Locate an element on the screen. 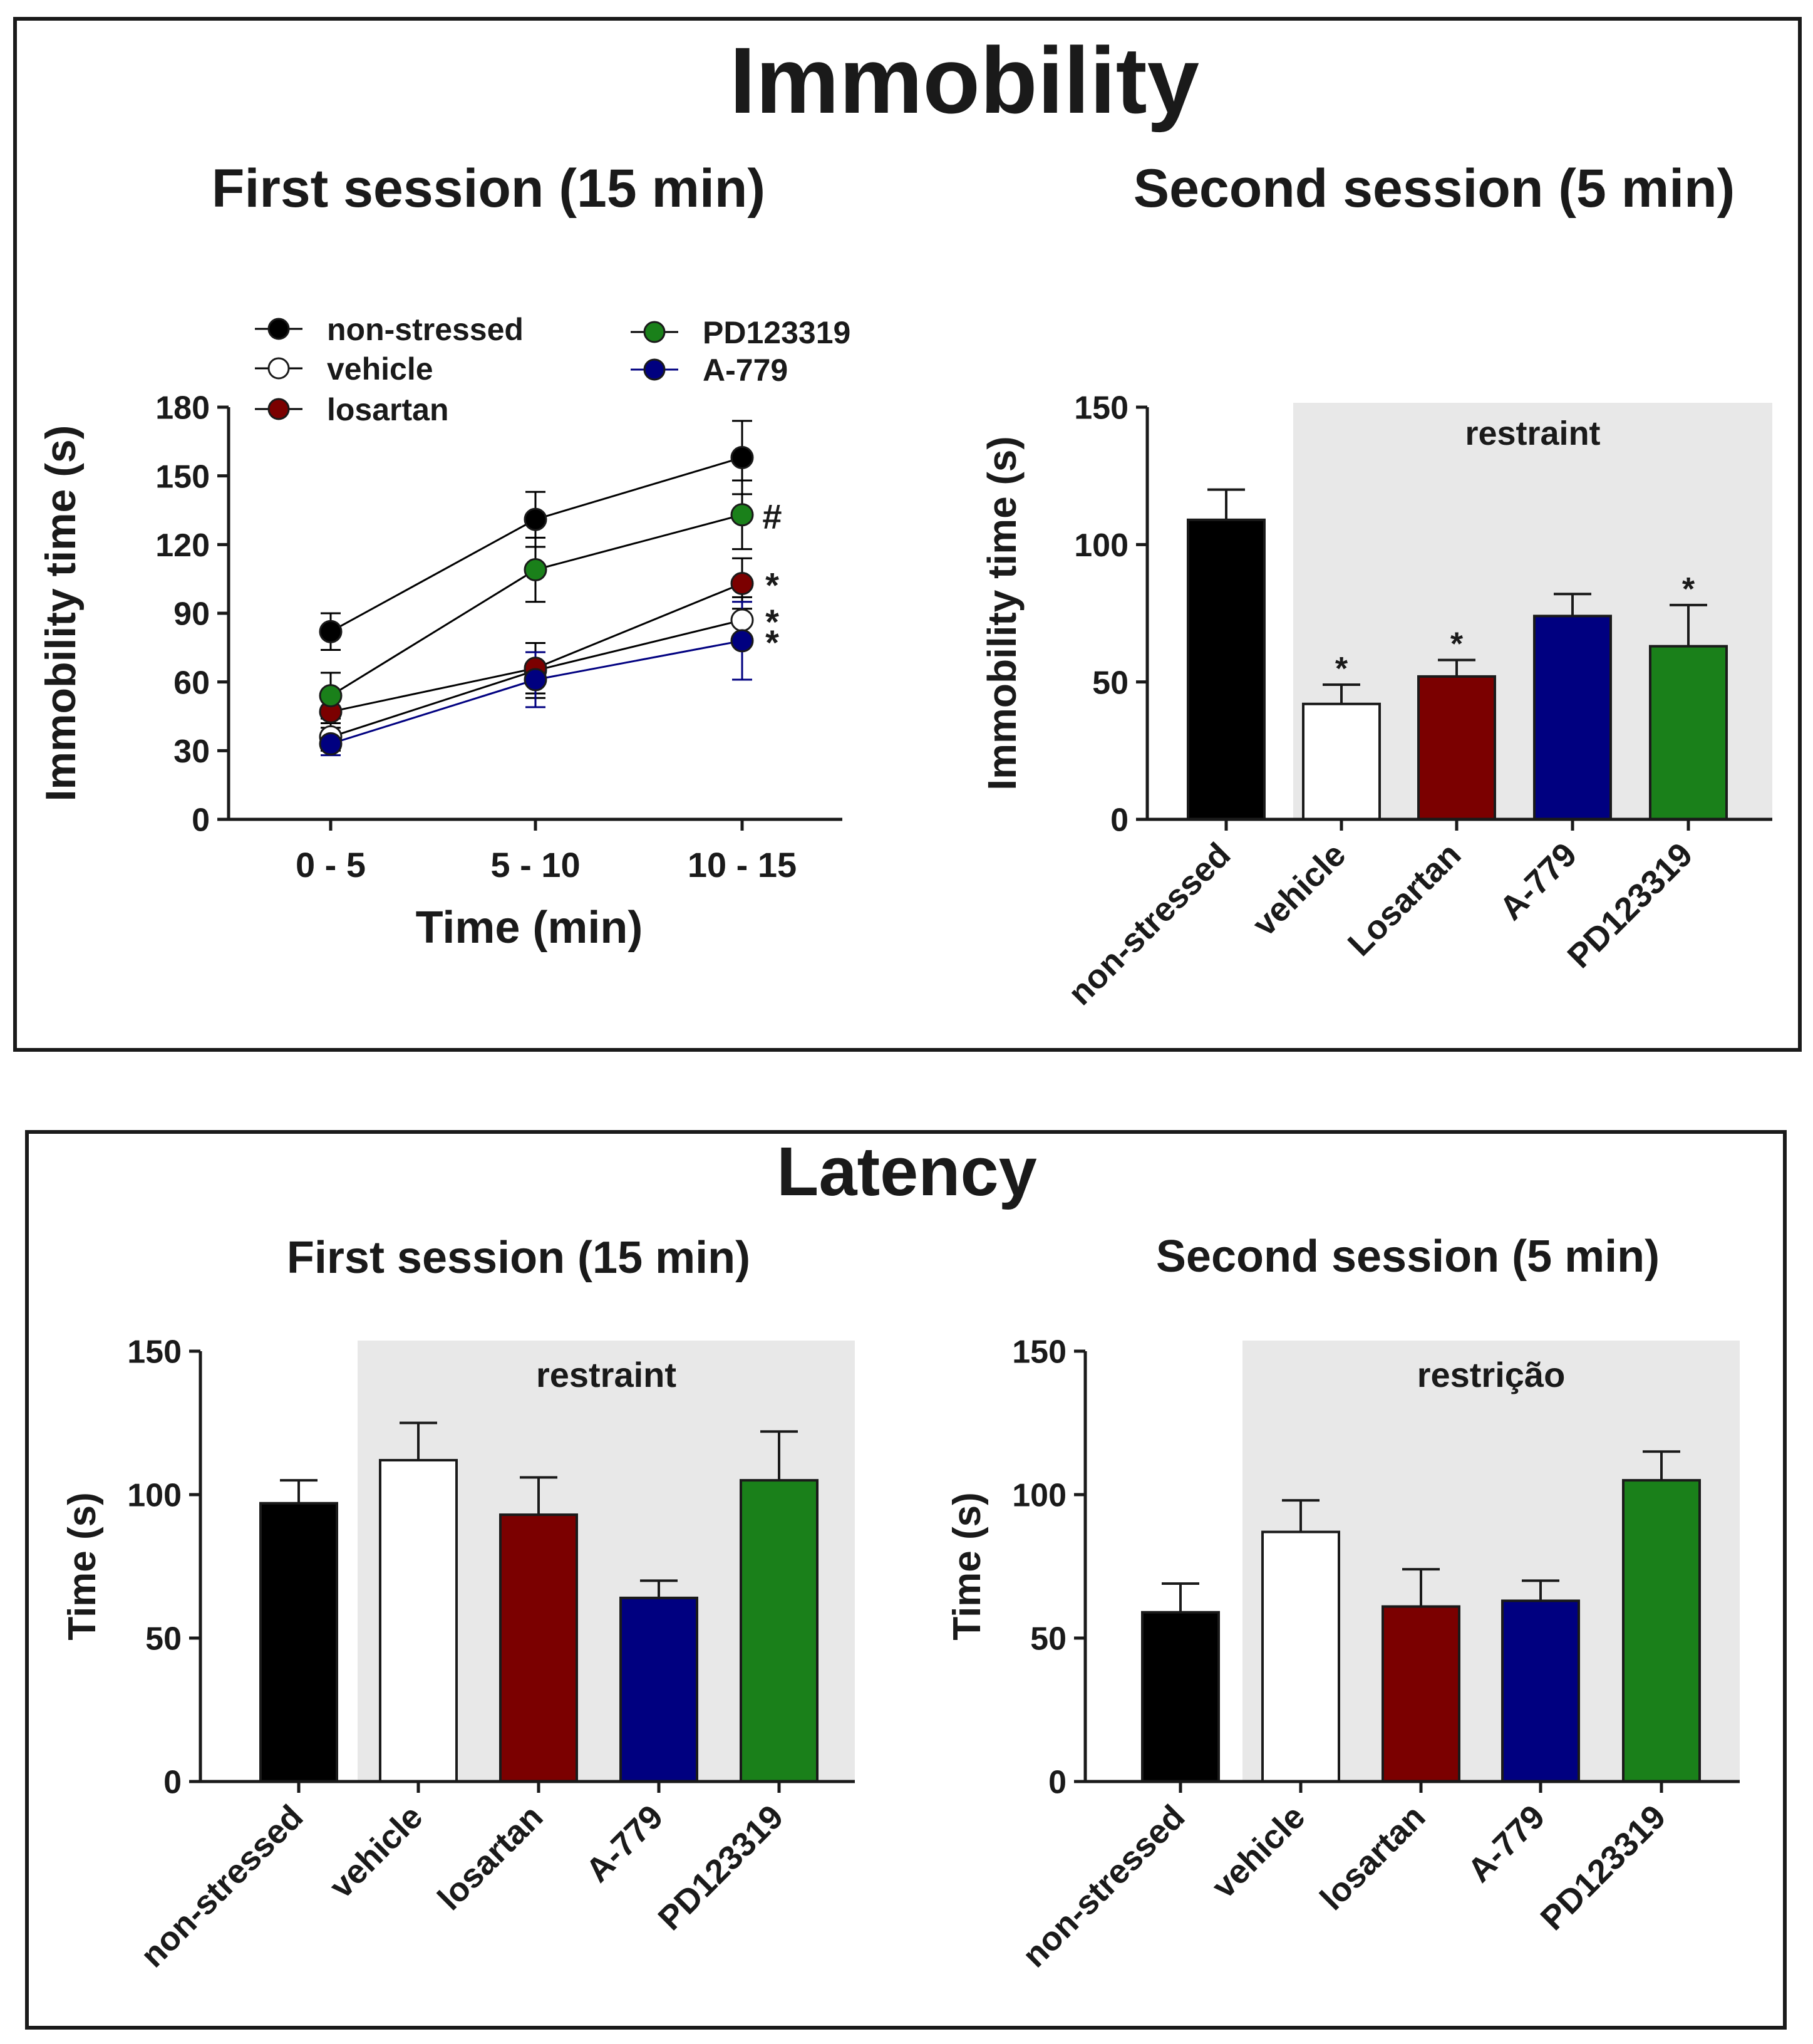 This screenshot has width=1813, height=2044. imm1-legend-label: non-stressed is located at coordinates (425, 329).